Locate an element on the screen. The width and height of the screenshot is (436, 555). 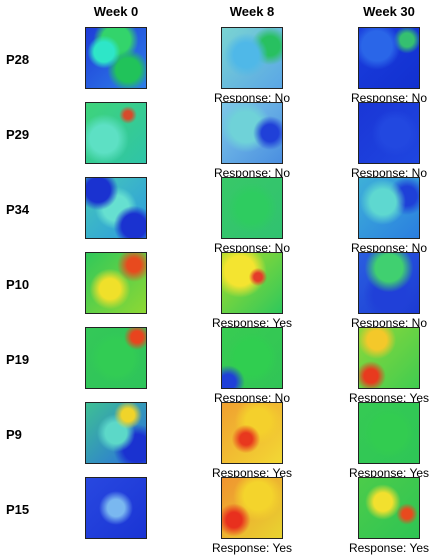
patient-label: P34 is located at coordinates (18, 209).